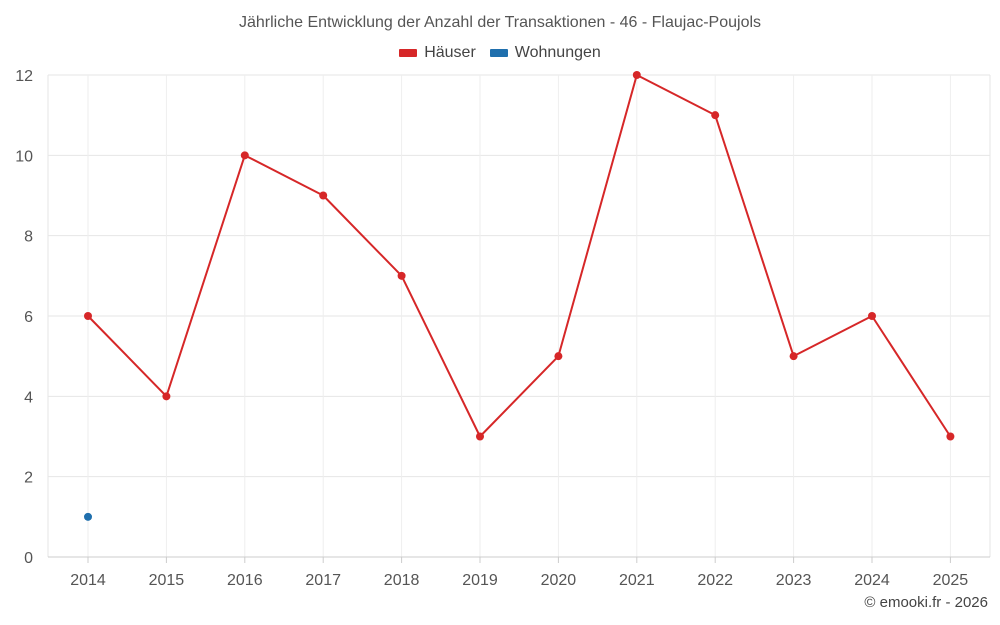  Describe the element at coordinates (559, 580) in the screenshot. I see `x-tick-label: 2020` at that location.